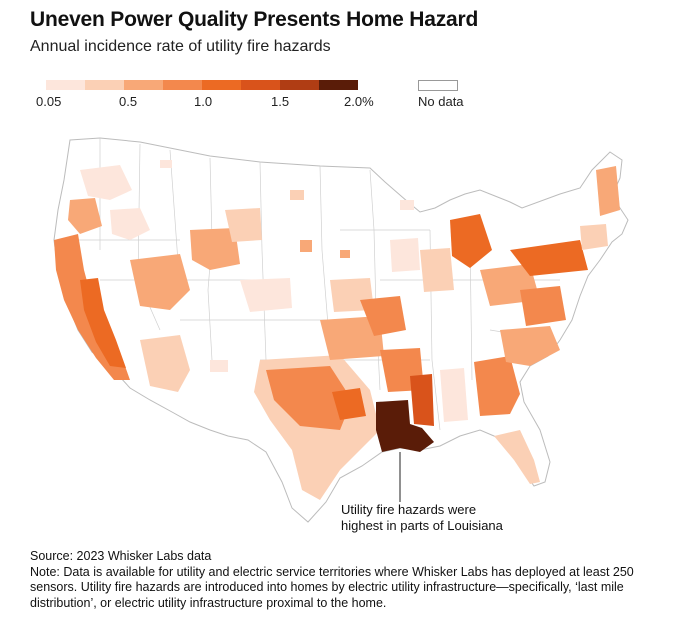  What do you see at coordinates (422, 525) in the screenshot?
I see `annotation-line-2: highest in parts of Louisiana` at bounding box center [422, 525].